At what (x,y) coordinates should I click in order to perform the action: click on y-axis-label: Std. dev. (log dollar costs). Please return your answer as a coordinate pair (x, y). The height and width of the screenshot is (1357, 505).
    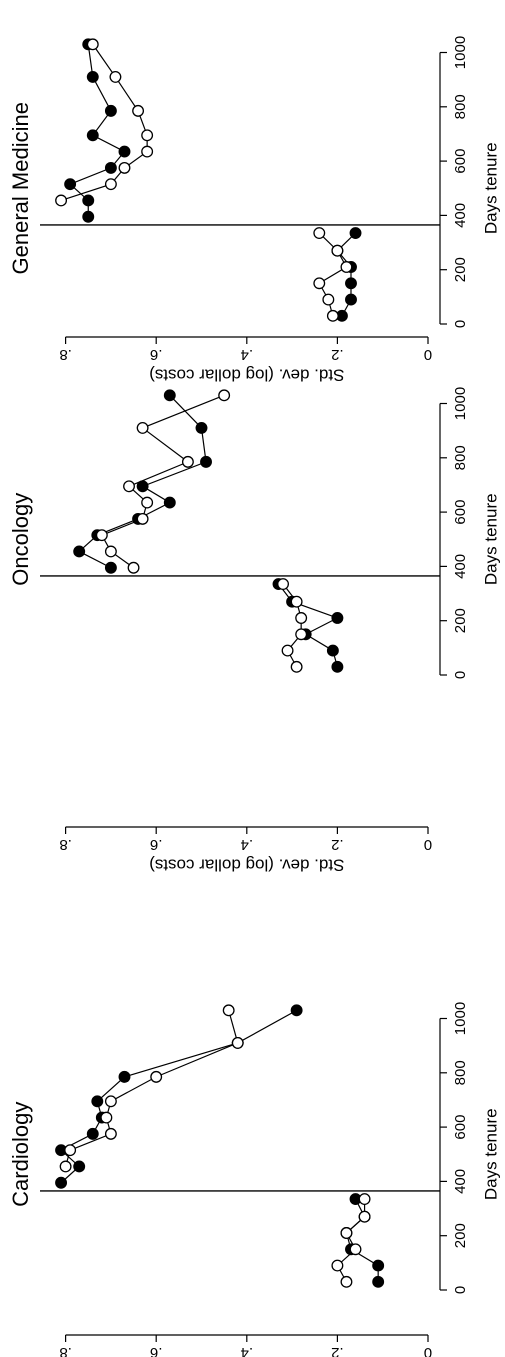
    Looking at the image, I should click on (246, 375).